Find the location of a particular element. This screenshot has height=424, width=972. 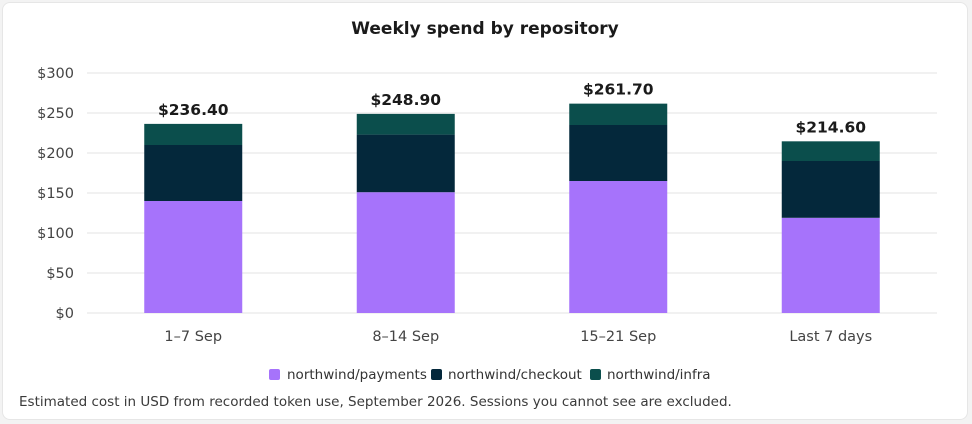

y-tick-label: $50 is located at coordinates (60, 274).